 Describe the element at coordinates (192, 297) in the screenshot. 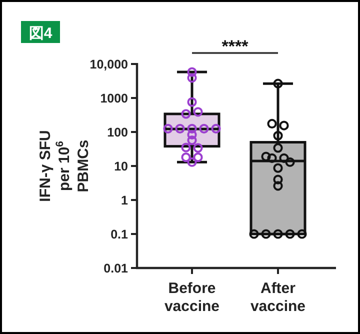

I see `x-tick-label: Before vaccine` at that location.